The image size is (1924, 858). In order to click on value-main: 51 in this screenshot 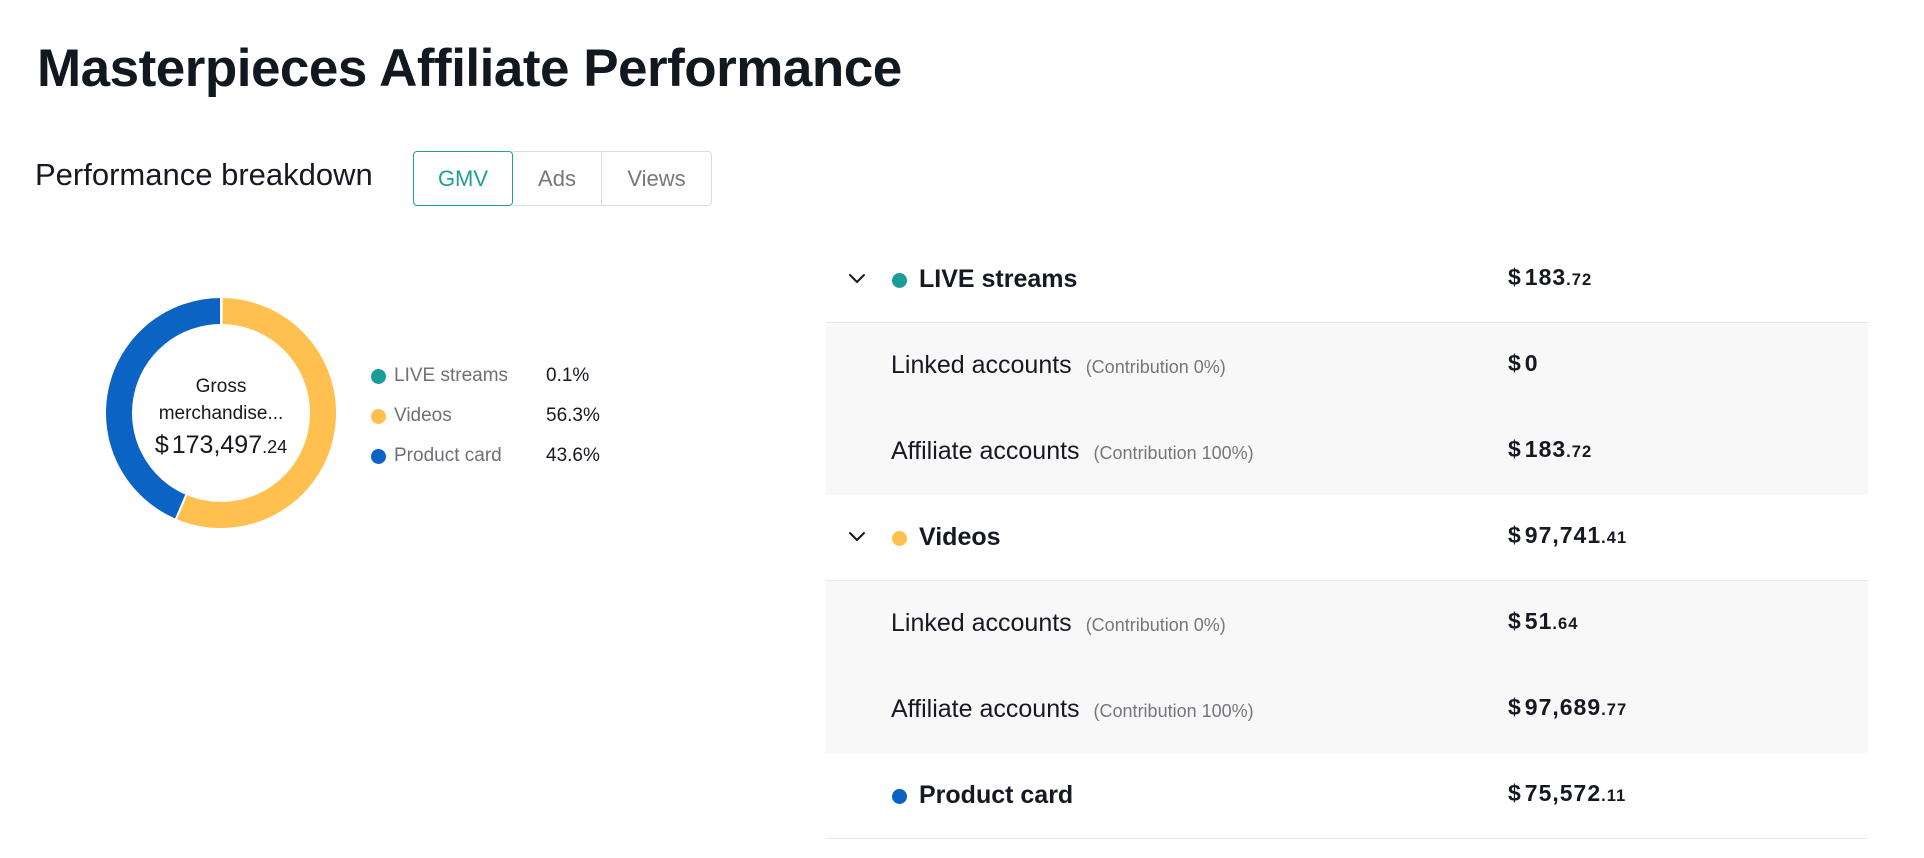, I will do `click(1538, 621)`.